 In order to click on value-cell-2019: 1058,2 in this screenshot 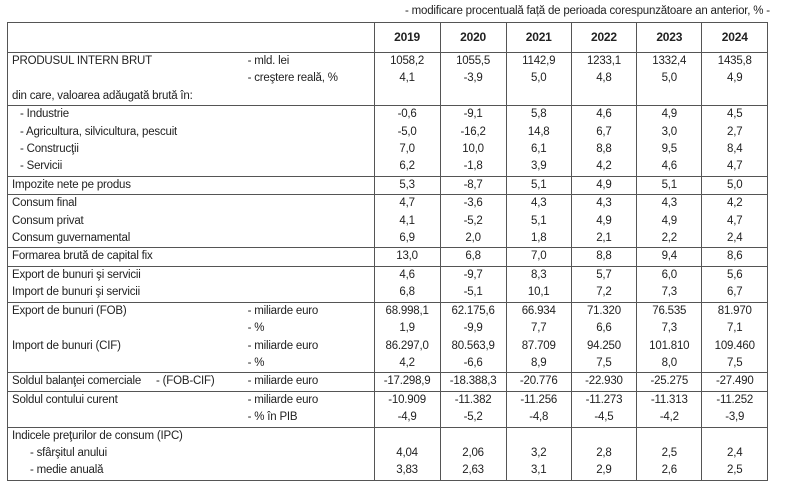, I will do `click(407, 61)`.